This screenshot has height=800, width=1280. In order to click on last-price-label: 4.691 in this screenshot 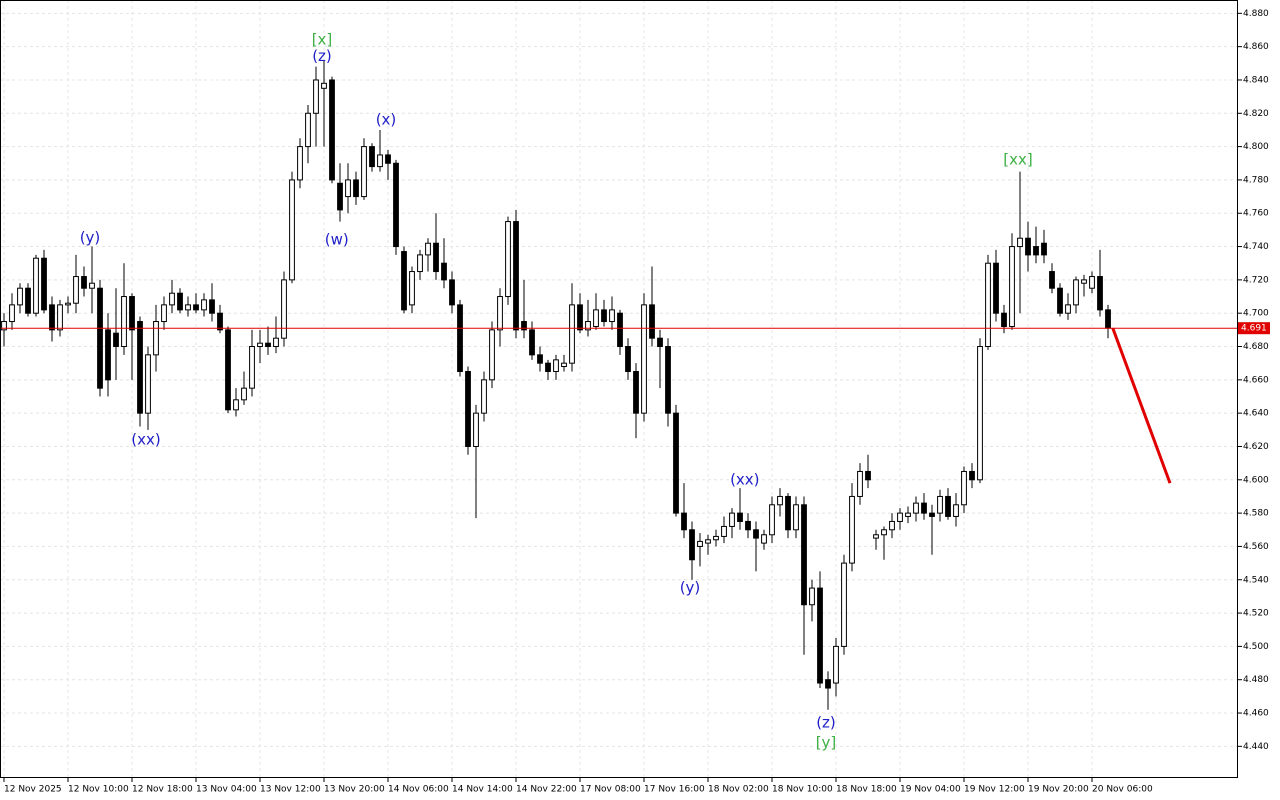, I will do `click(1254, 329)`.